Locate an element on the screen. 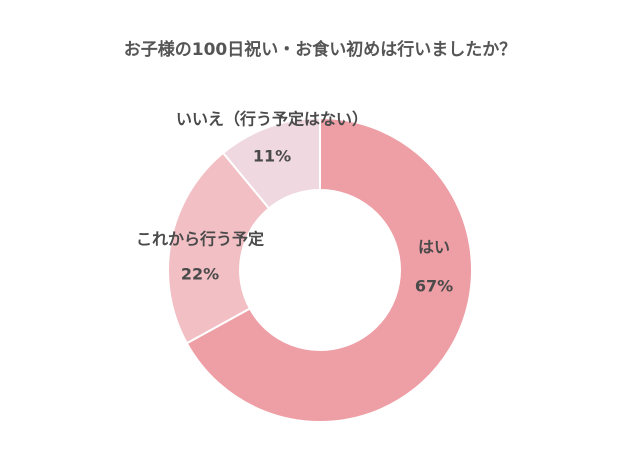  category-label: はい is located at coordinates (434, 247).